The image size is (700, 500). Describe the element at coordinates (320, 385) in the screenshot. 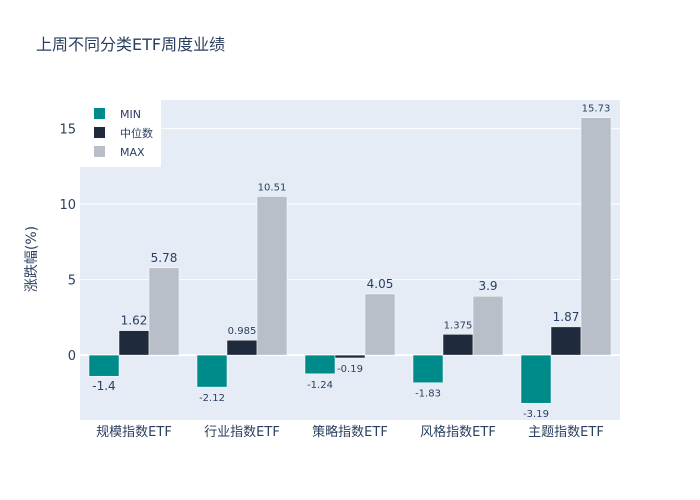

I see `data-label: -1.24` at that location.